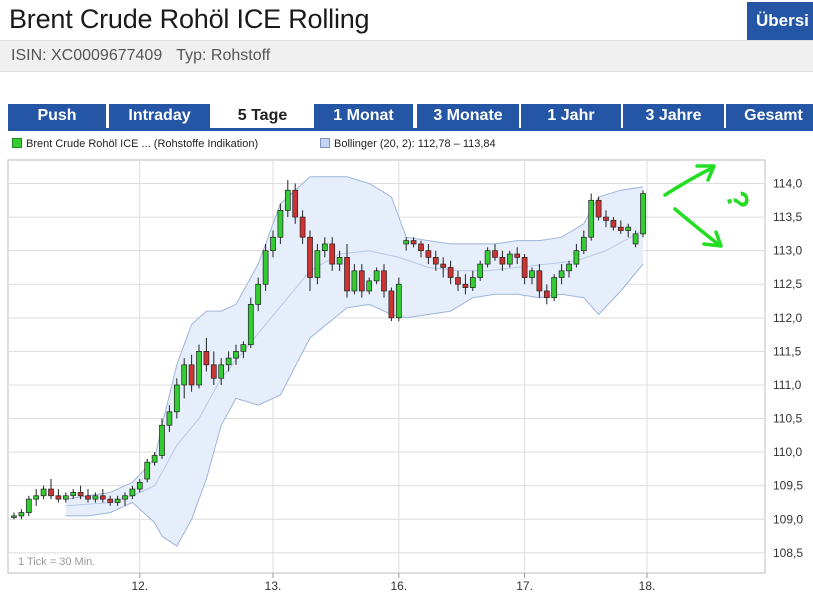  What do you see at coordinates (57, 116) in the screenshot?
I see `tab-push: Push` at bounding box center [57, 116].